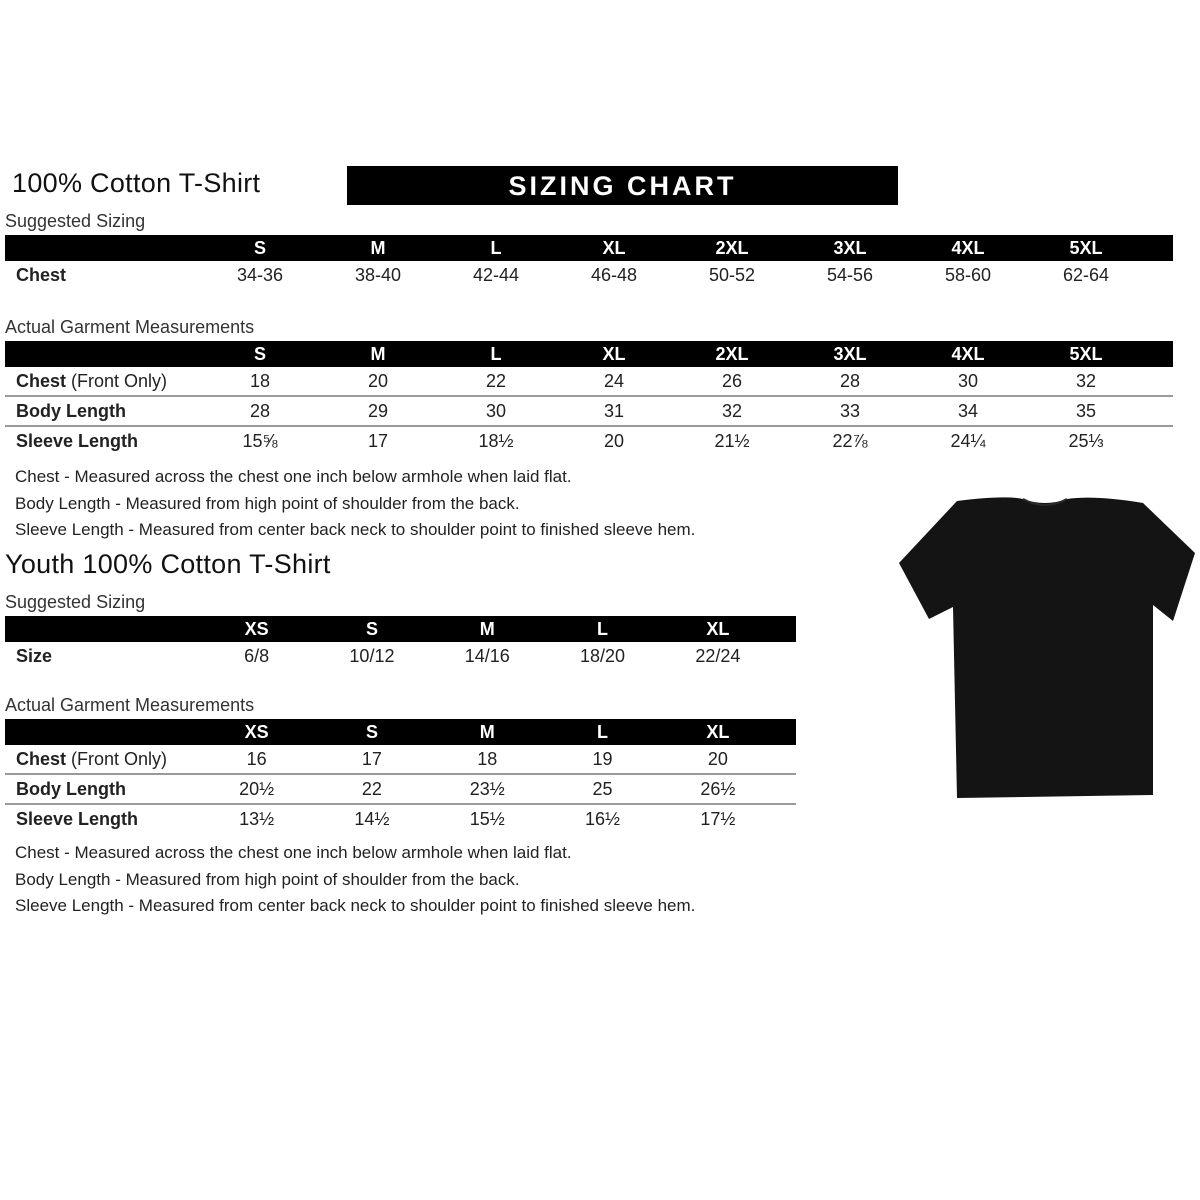  What do you see at coordinates (718, 818) in the screenshot?
I see `table-cell: 17½` at bounding box center [718, 818].